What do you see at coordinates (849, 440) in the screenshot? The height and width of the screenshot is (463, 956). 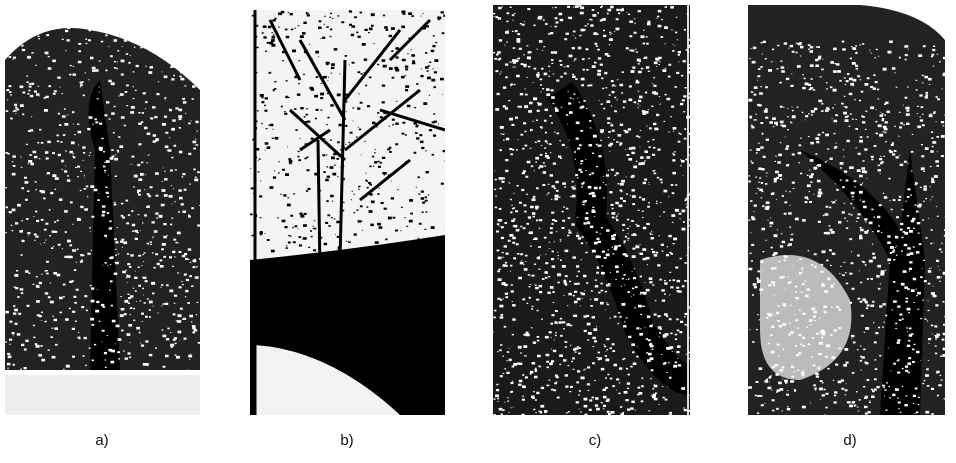 I see `panel-label: d)` at bounding box center [849, 440].